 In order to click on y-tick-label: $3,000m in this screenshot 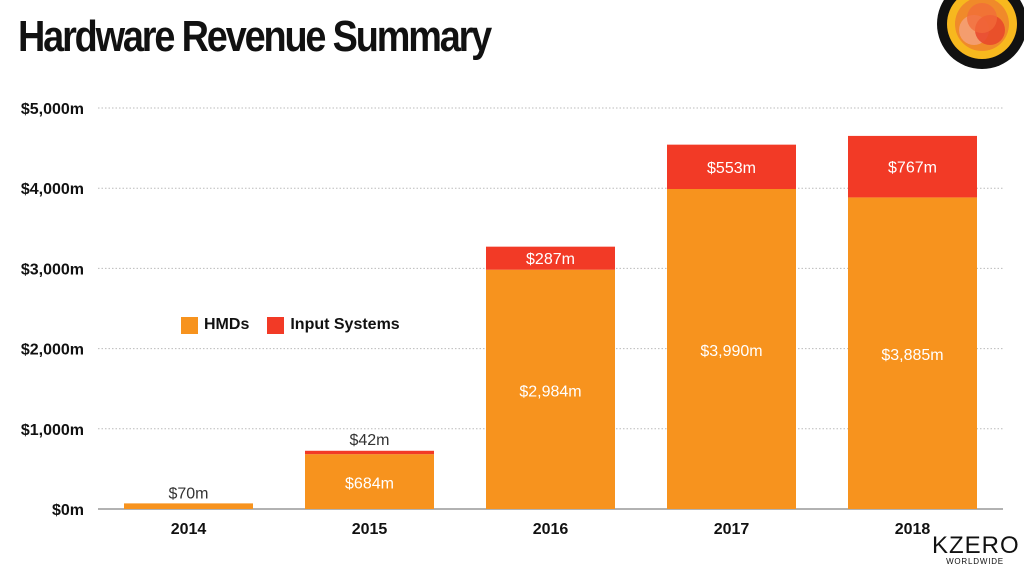, I will do `click(52, 269)`.